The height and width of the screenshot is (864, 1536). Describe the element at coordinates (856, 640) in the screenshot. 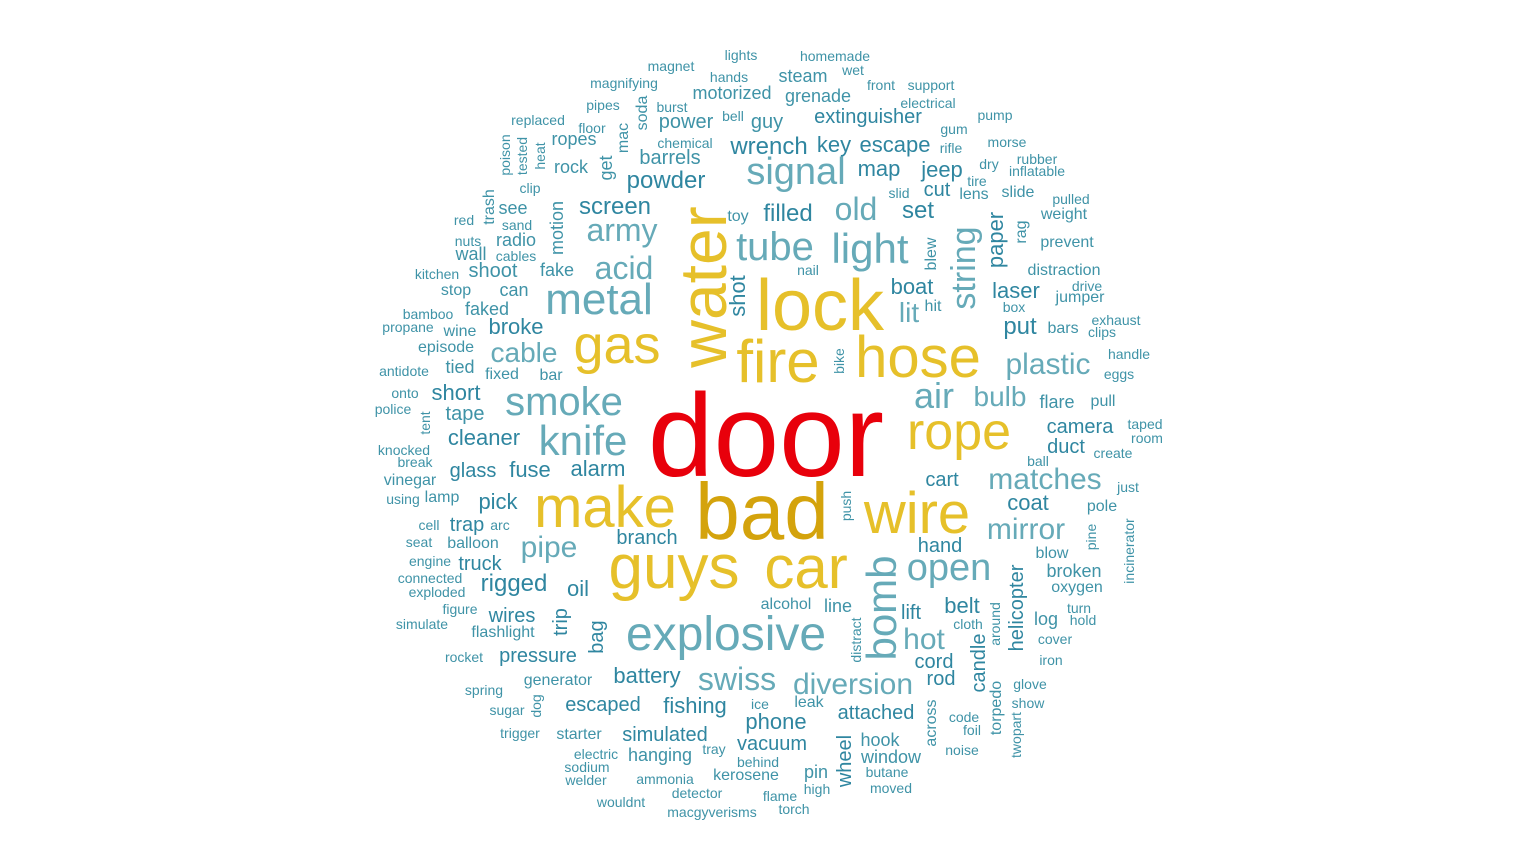

I see `word-distract: distract` at that location.